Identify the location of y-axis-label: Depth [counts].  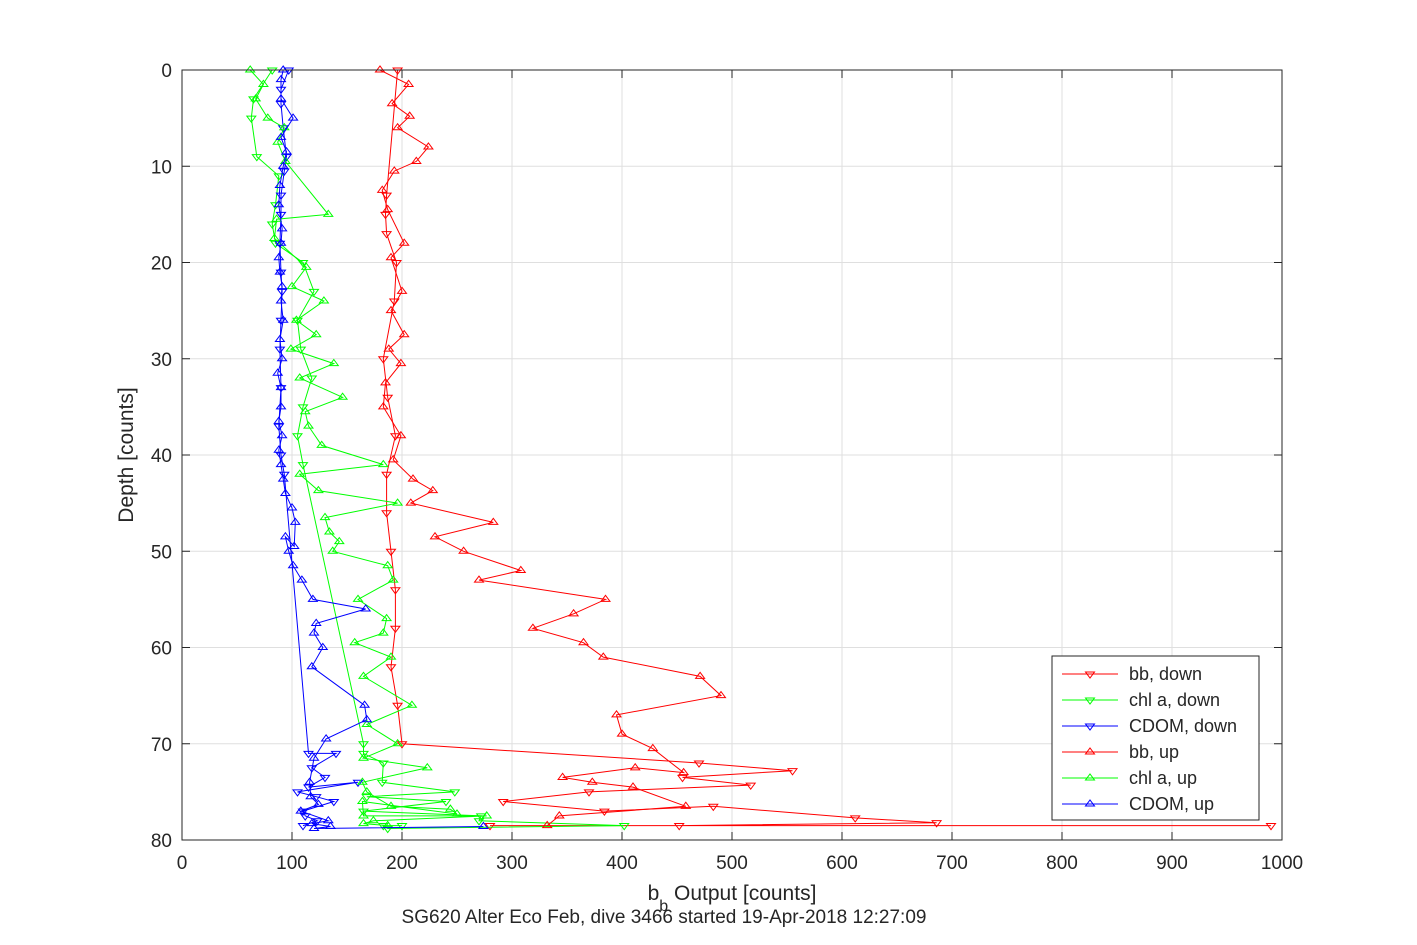
(126, 454).